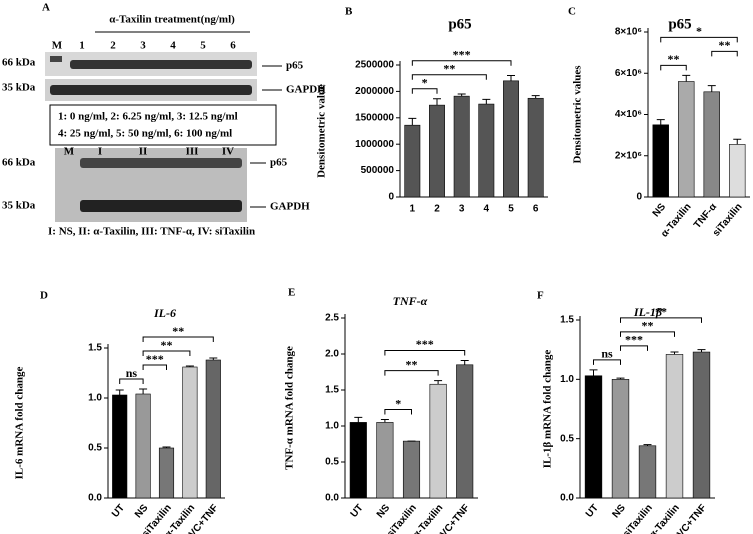 This screenshot has height=534, width=753. Describe the element at coordinates (82, 46) in the screenshot. I see `lane-label: 1` at that location.